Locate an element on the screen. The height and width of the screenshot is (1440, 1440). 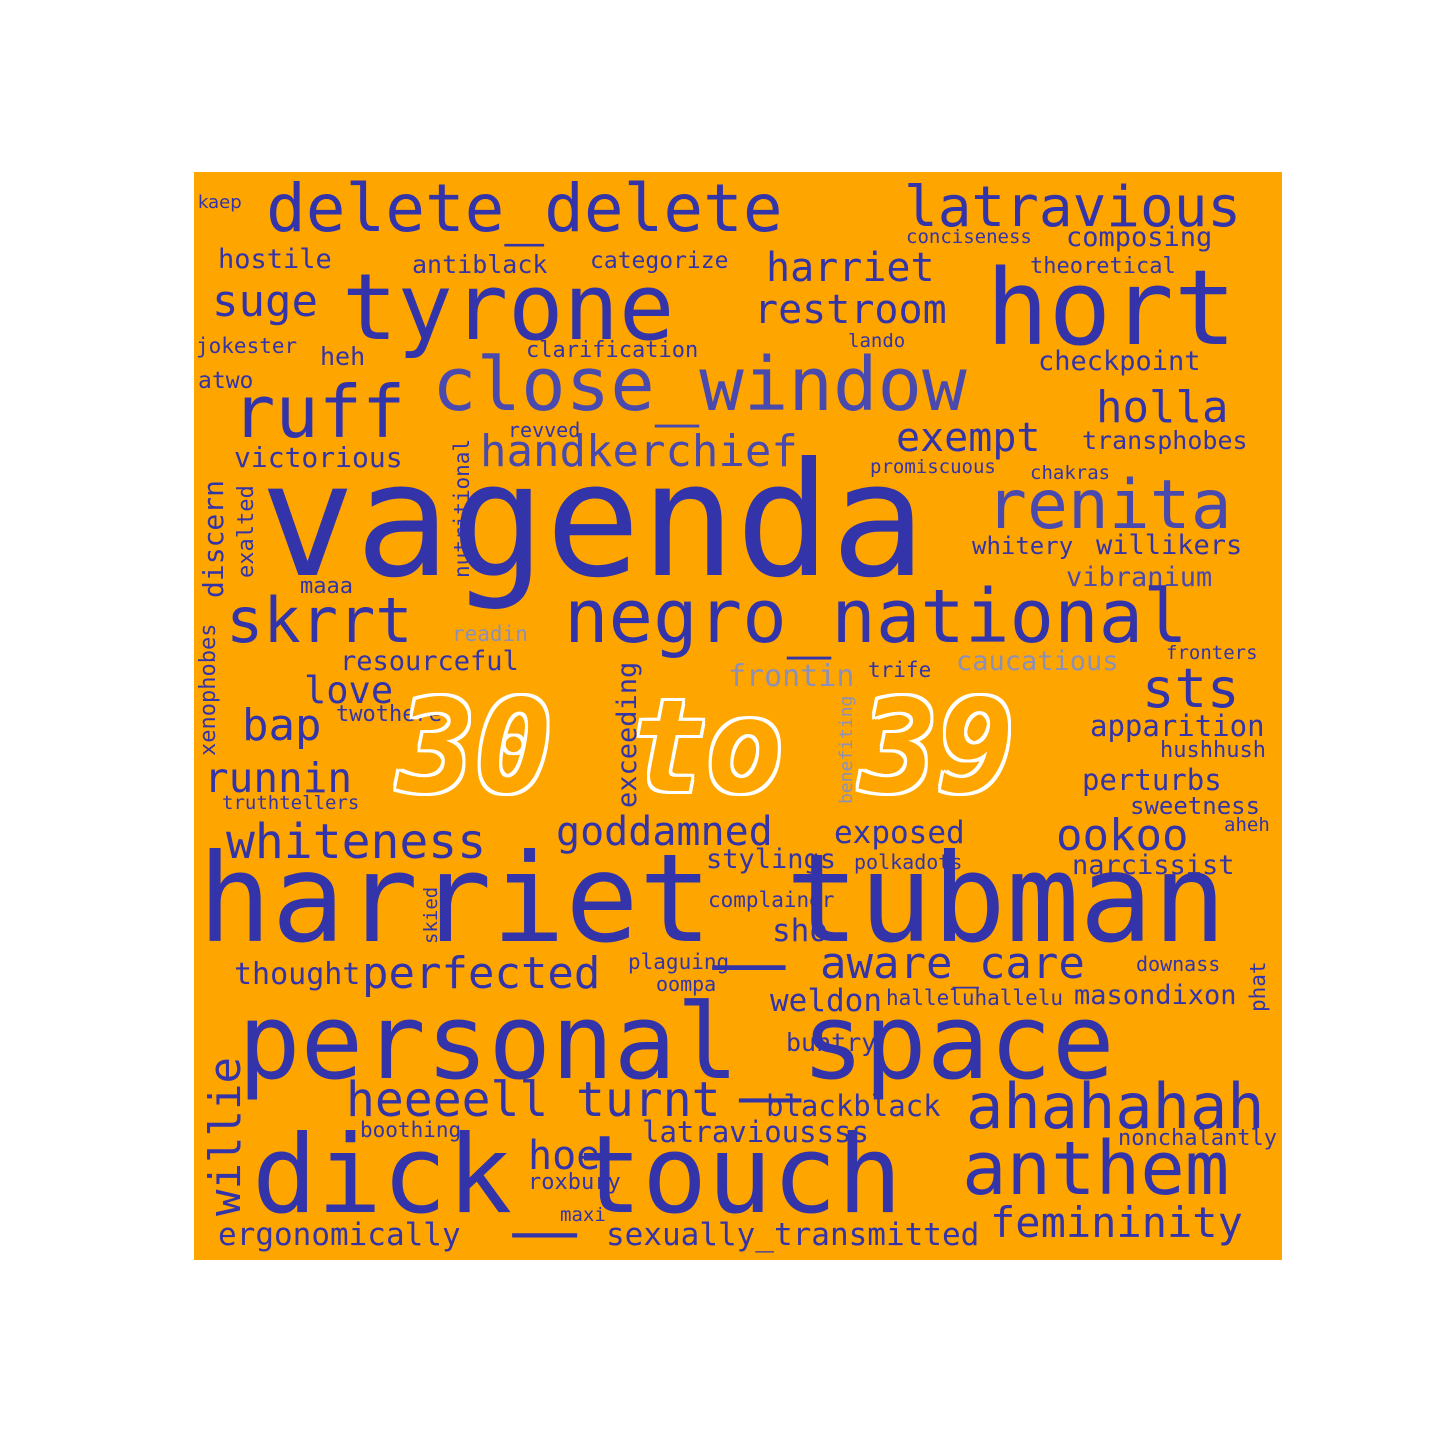
word-love: love is located at coordinates (349, 690).